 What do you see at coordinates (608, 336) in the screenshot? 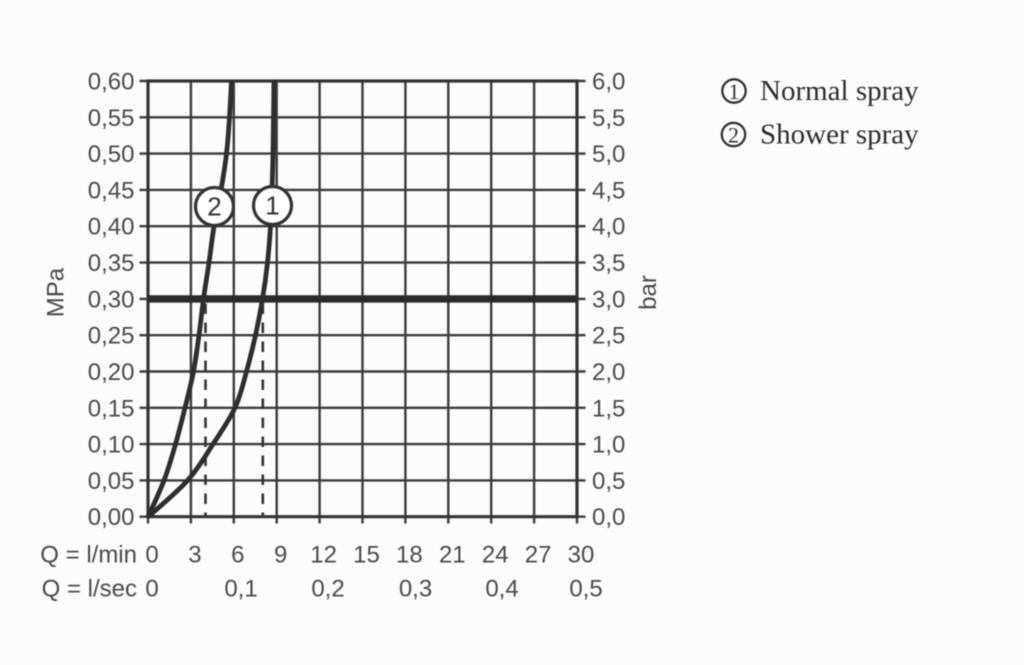
I see `svg-text: 2,5` at bounding box center [608, 336].